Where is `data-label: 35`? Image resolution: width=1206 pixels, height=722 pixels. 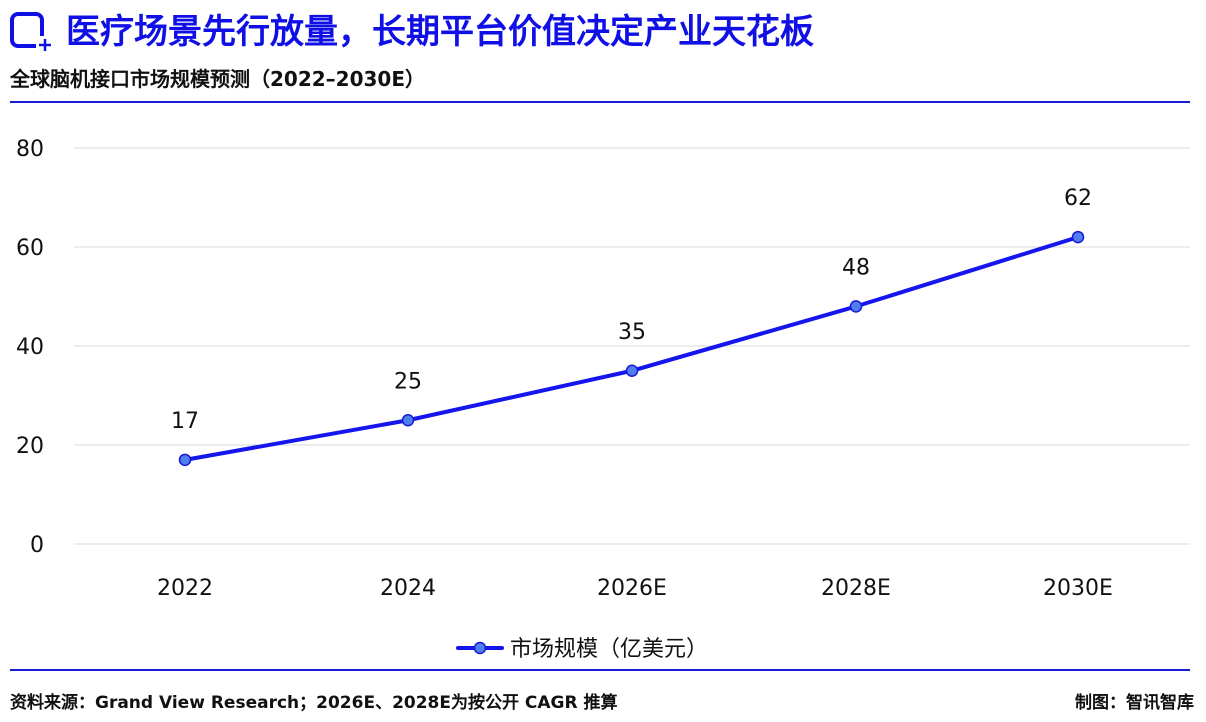 data-label: 35 is located at coordinates (632, 332).